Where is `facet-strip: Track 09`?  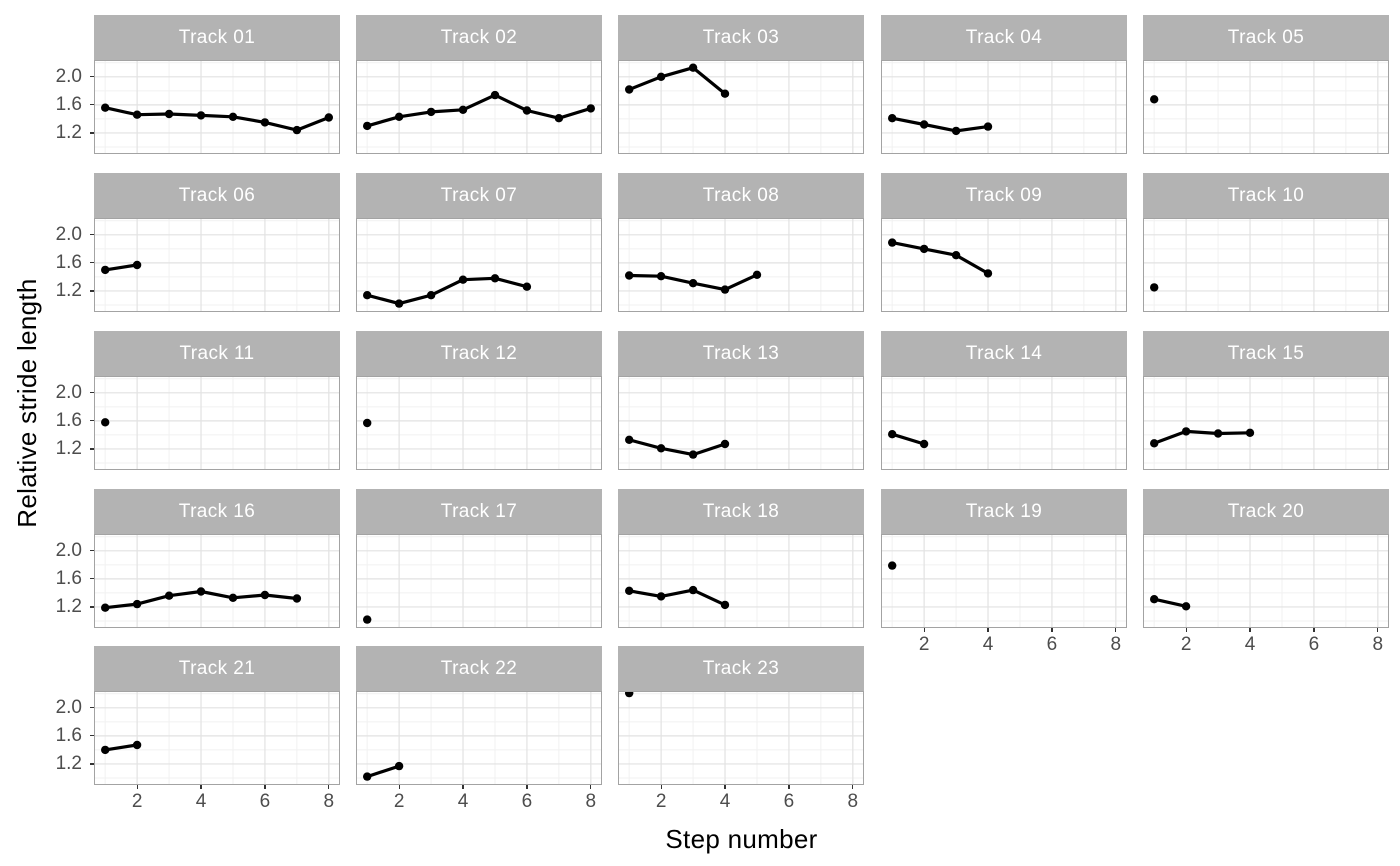 facet-strip: Track 09 is located at coordinates (1004, 195).